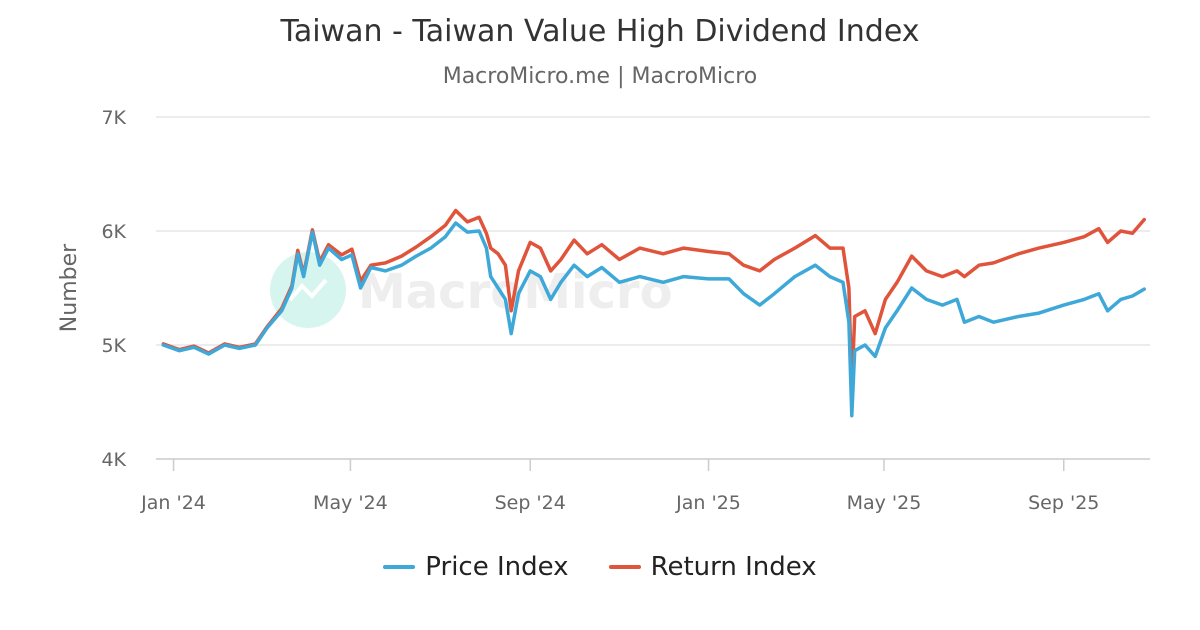  What do you see at coordinates (600, 567) in the screenshot?
I see `legend: Price Index Return Index` at bounding box center [600, 567].